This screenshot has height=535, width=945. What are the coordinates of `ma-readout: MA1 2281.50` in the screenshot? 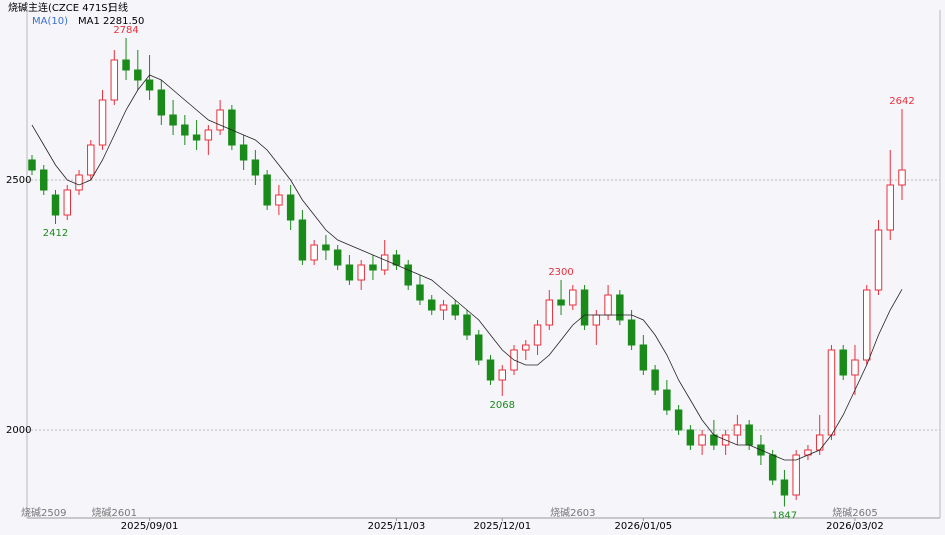 It's located at (111, 21).